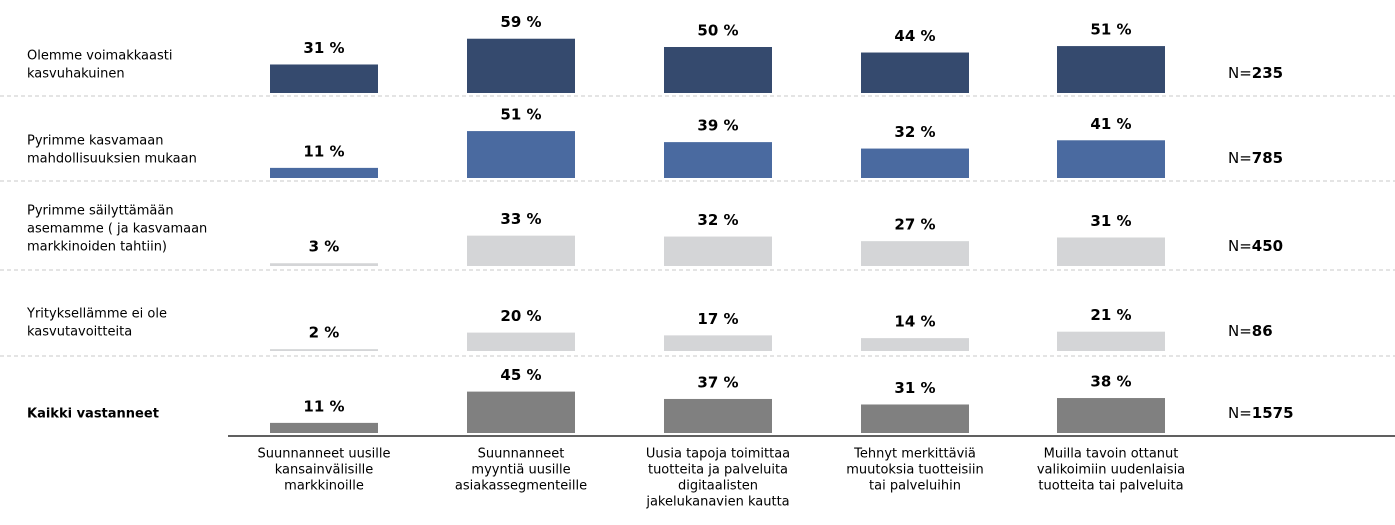  What do you see at coordinates (717, 31) in the screenshot?
I see `value-label: 50 %` at bounding box center [717, 31].